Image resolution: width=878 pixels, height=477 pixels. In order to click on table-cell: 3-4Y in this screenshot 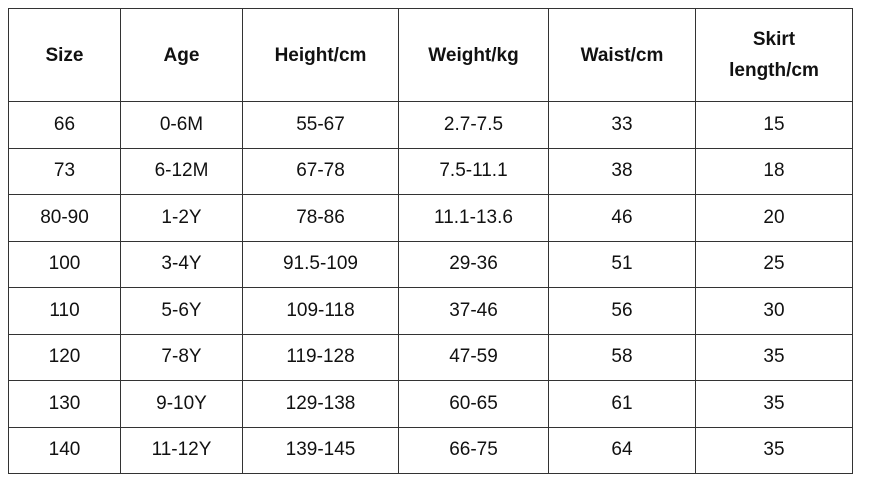, I will do `click(181, 264)`.